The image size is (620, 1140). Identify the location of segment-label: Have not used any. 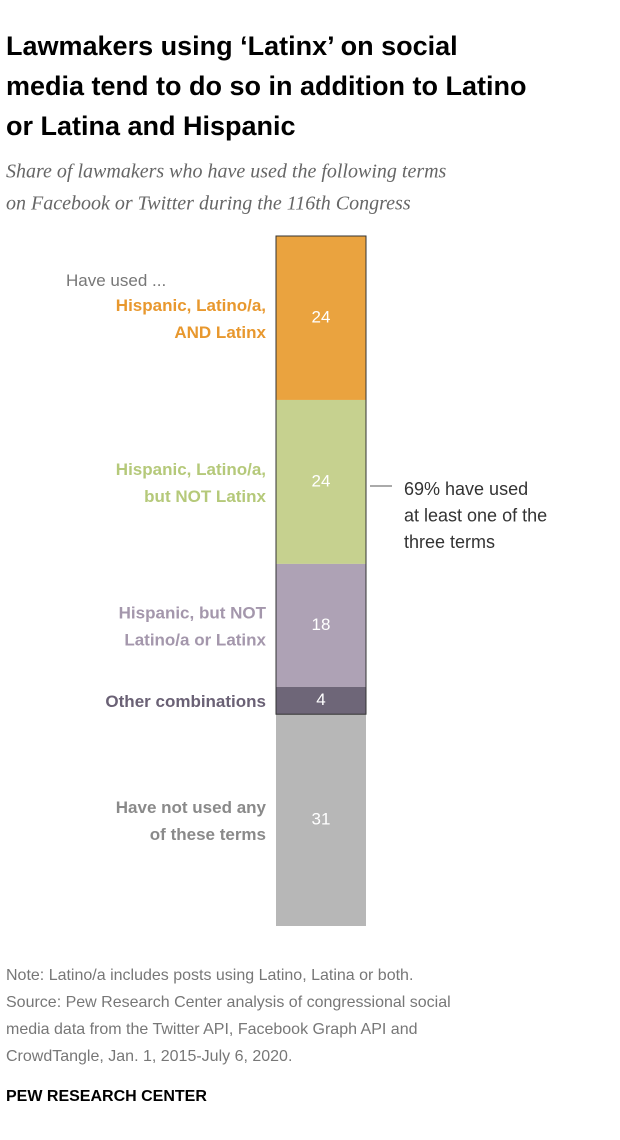
(191, 807).